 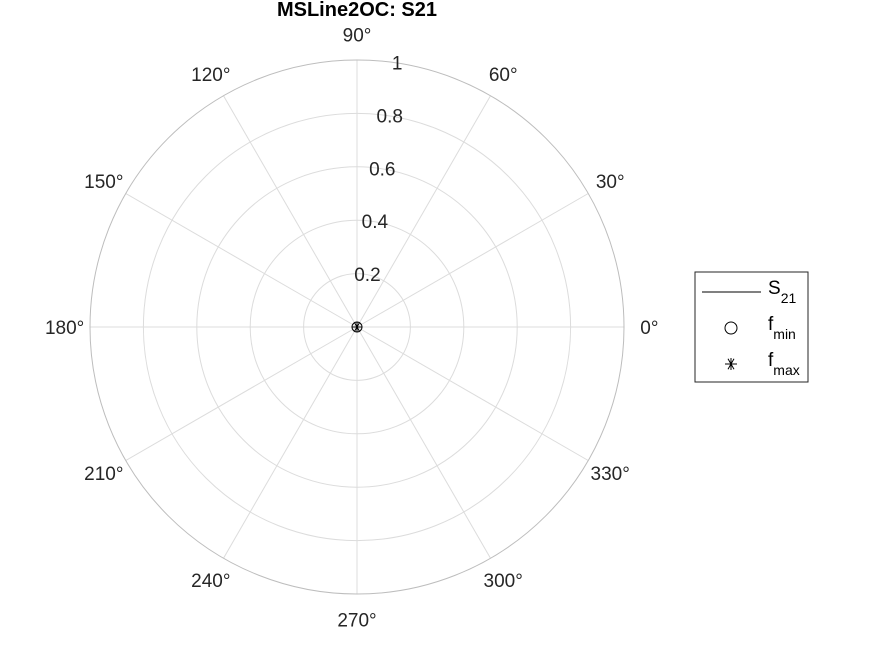 What do you see at coordinates (382, 169) in the screenshot?
I see `radius-tick-label: 0.6` at bounding box center [382, 169].